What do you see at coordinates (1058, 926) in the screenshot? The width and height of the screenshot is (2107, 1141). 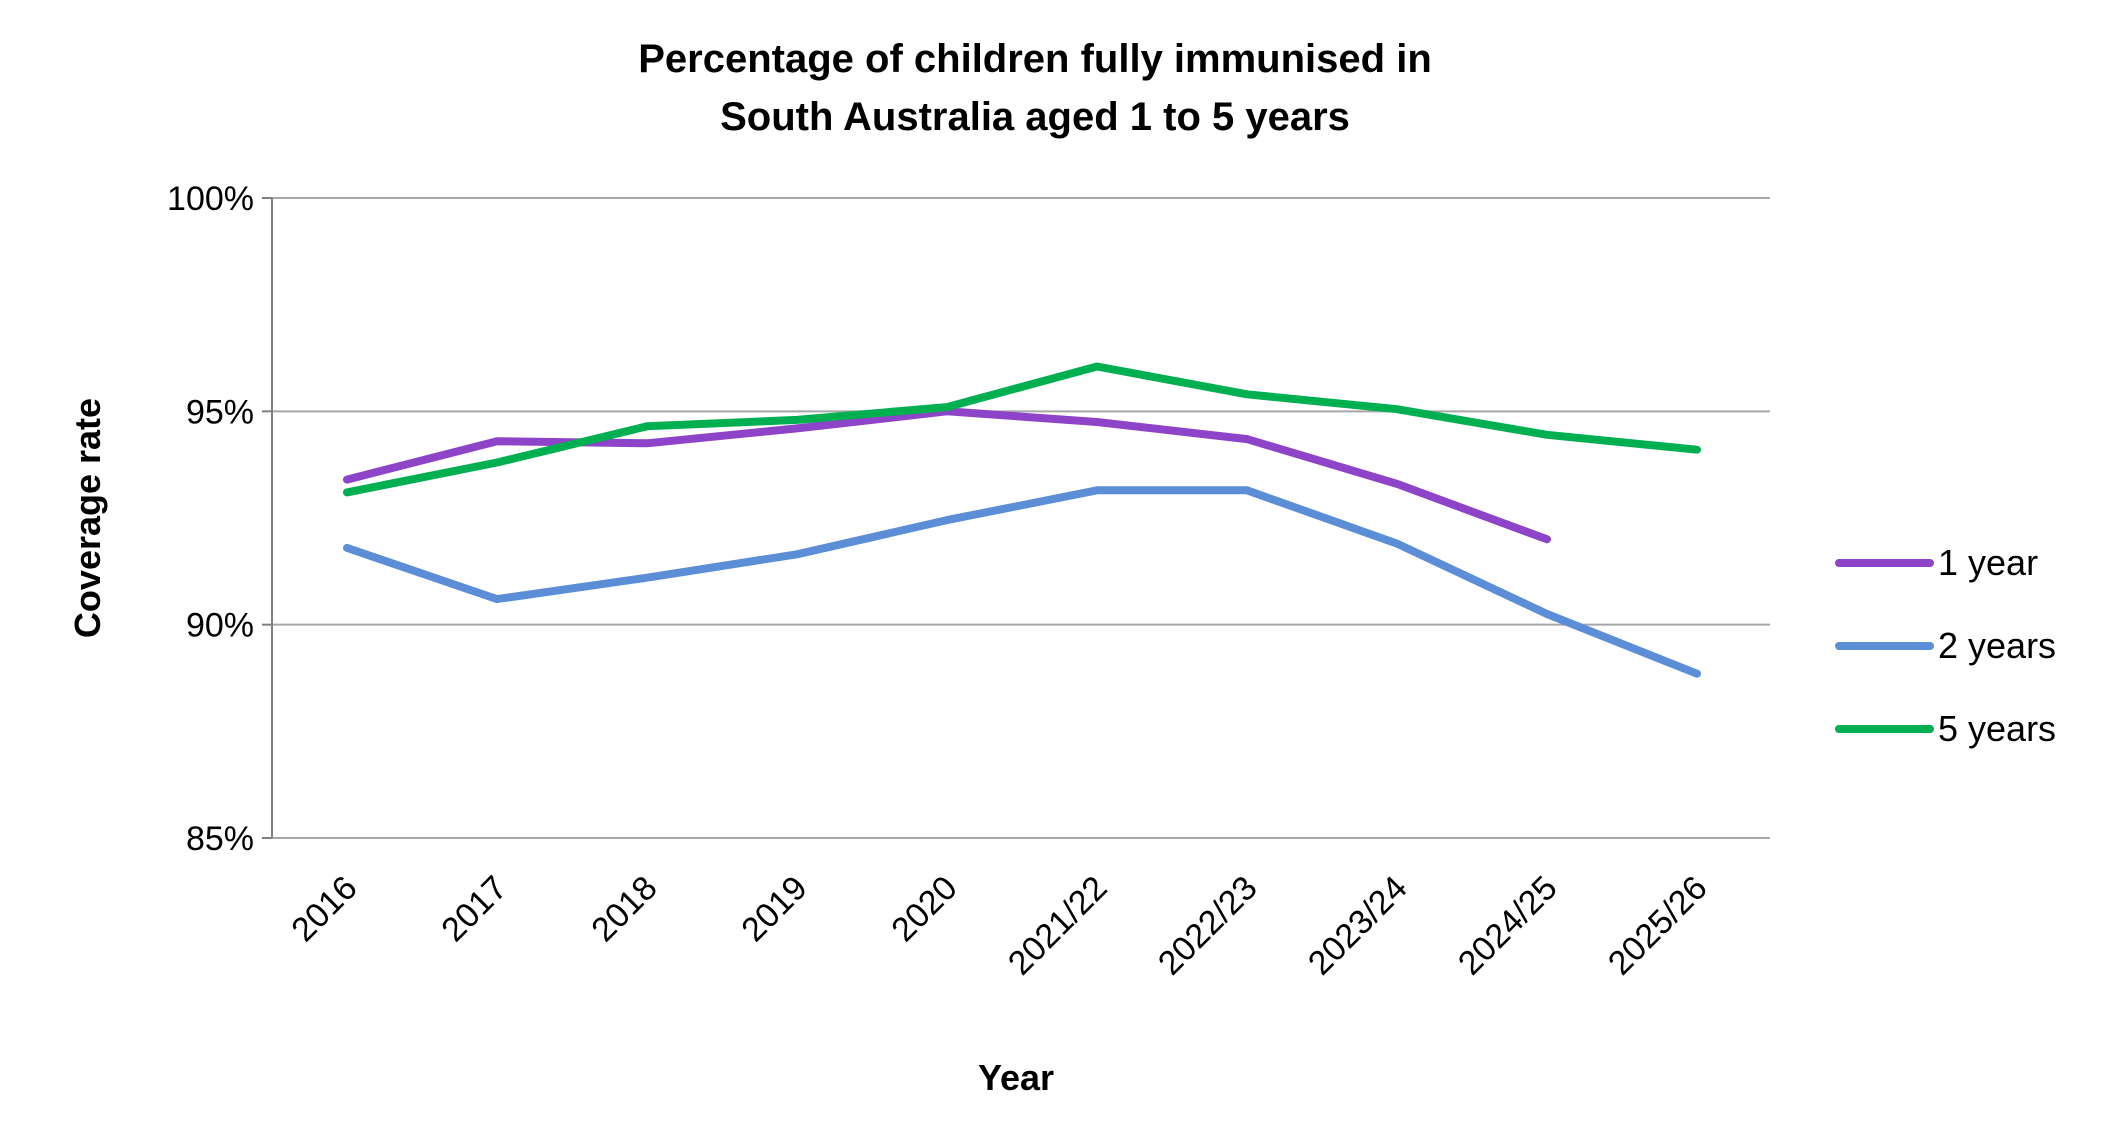 I see `x-tick-label: 2021/22` at bounding box center [1058, 926].